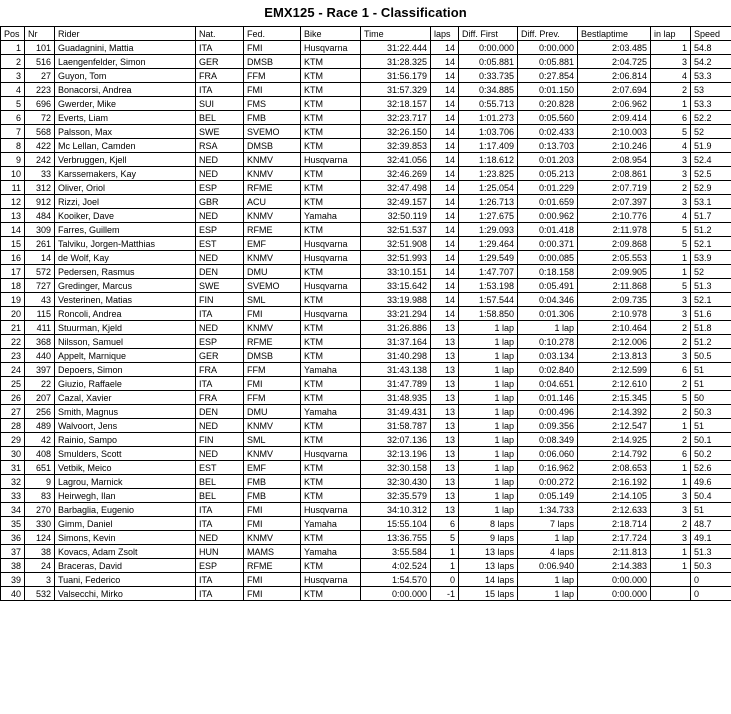 The width and height of the screenshot is (731, 714). I want to click on cell-dprev: 0:00.272, so click(547, 481).